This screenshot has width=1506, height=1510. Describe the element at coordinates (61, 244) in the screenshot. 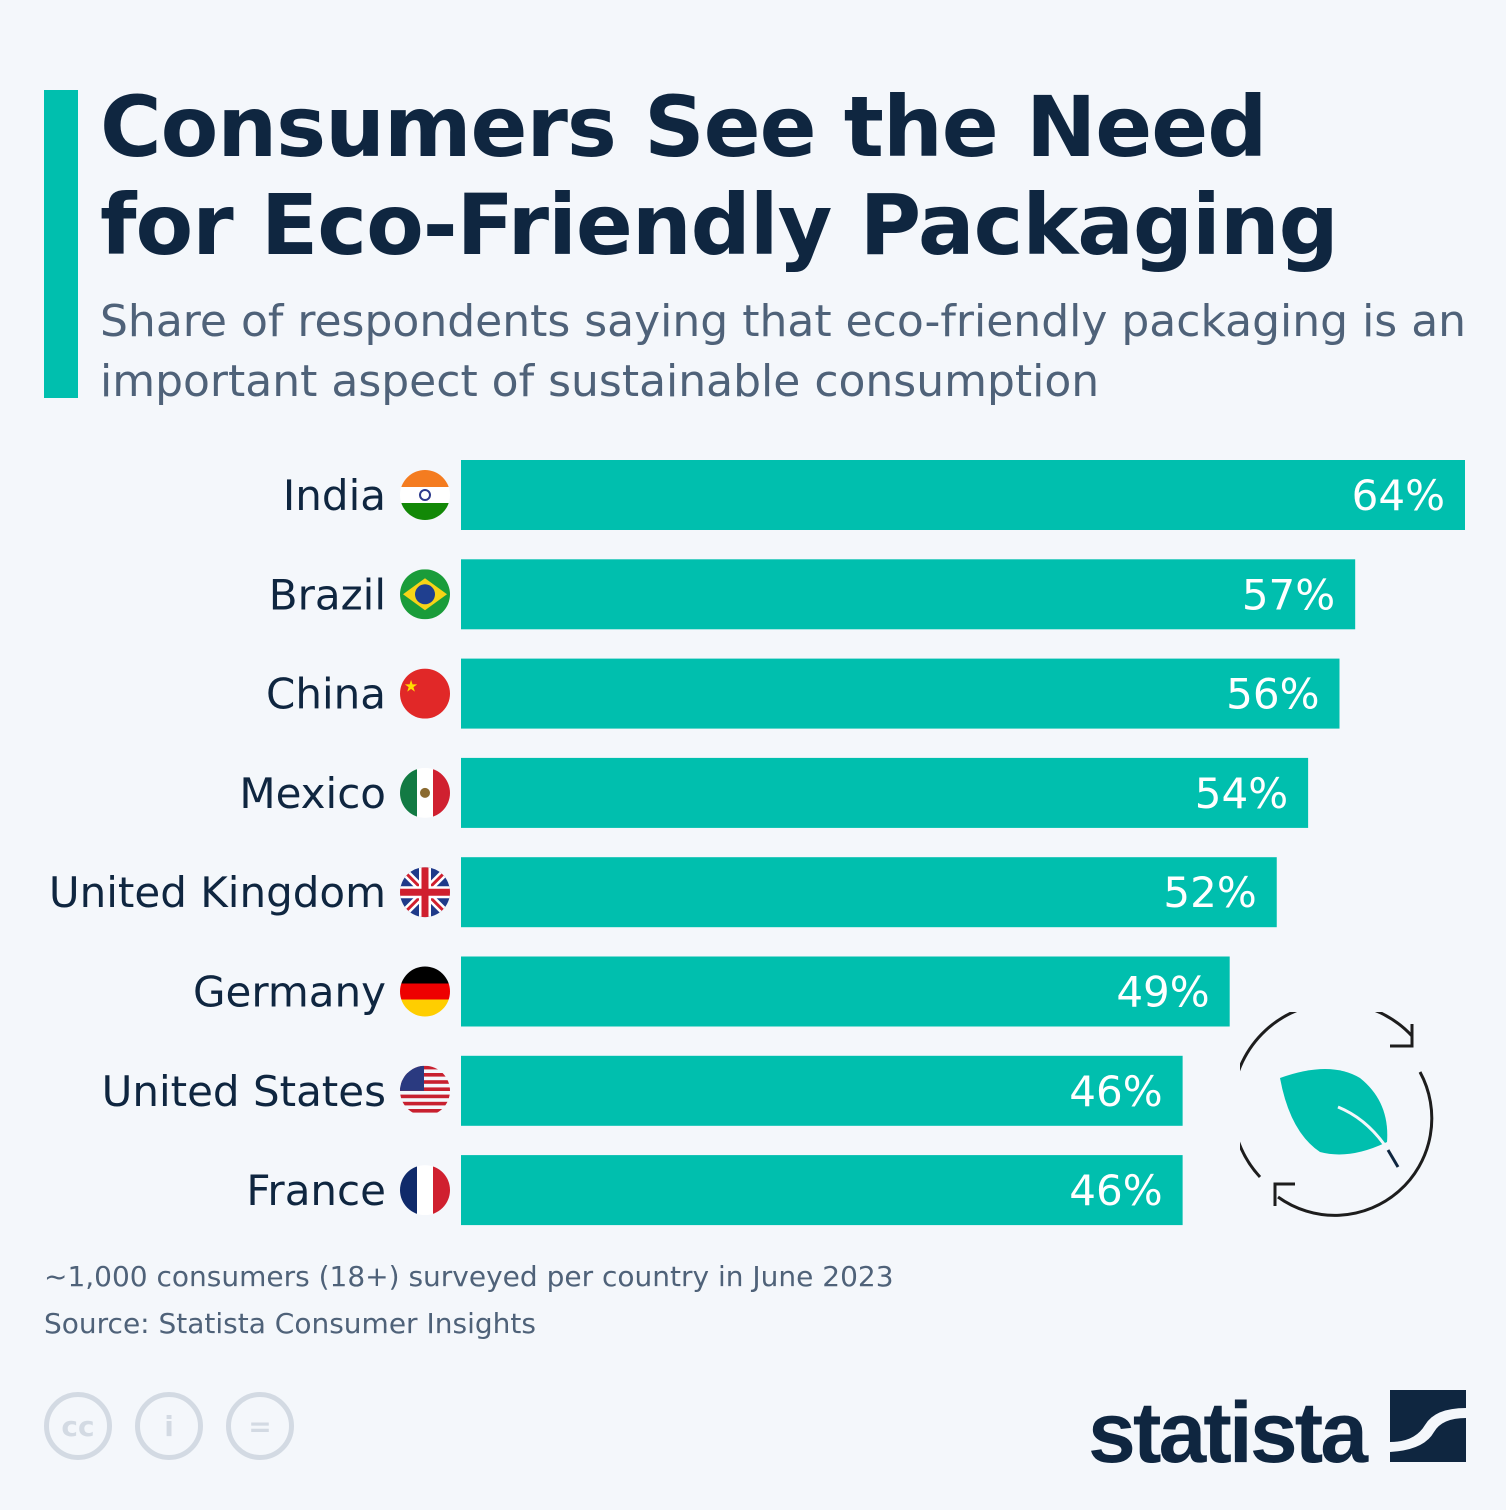

I see `accent-bar` at that location.